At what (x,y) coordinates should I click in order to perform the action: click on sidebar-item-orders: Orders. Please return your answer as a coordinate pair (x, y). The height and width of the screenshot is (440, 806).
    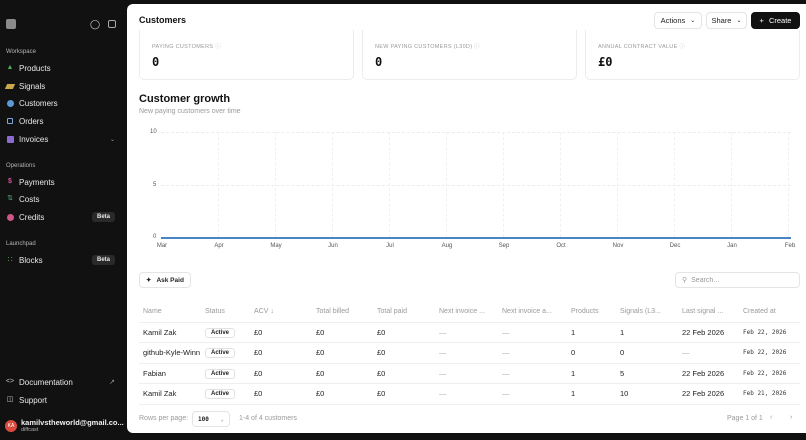
    Looking at the image, I should click on (63, 121).